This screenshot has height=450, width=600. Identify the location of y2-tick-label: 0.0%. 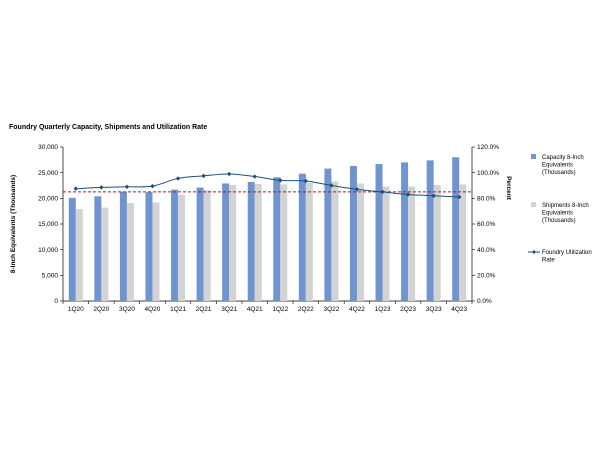
(484, 301).